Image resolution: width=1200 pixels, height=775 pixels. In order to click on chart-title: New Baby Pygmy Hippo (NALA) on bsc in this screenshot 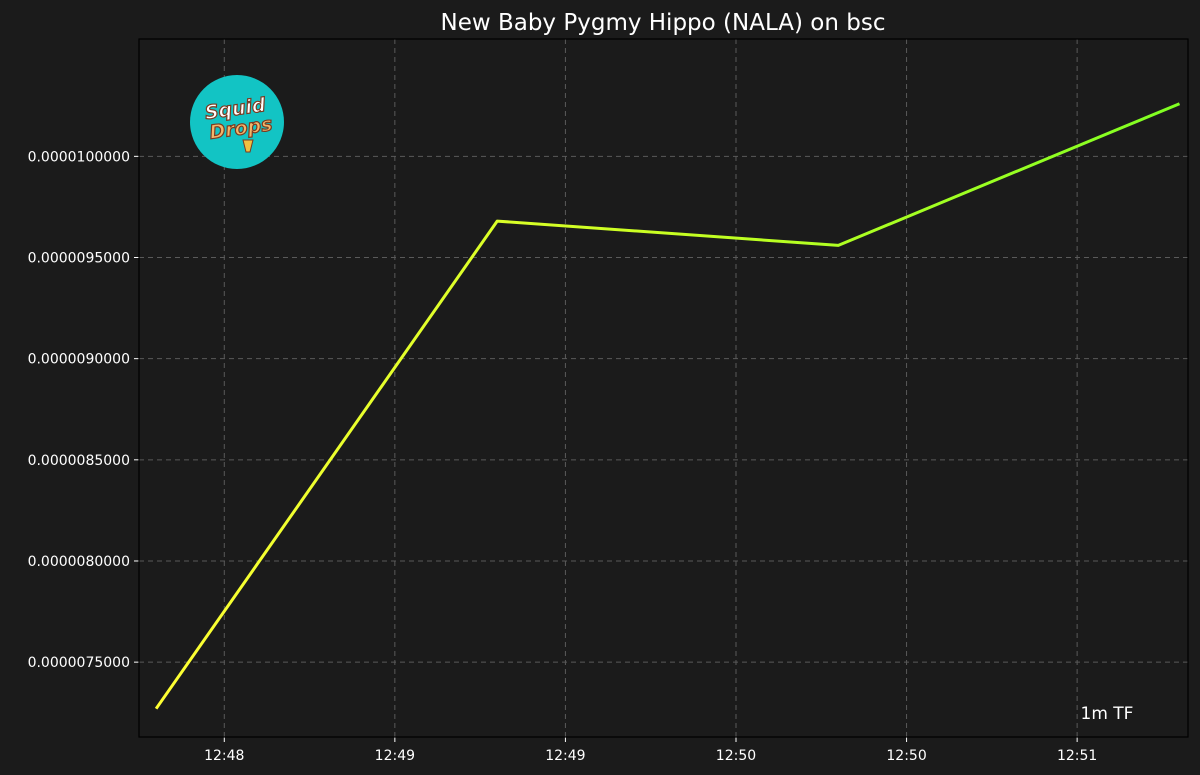, I will do `click(662, 23)`.